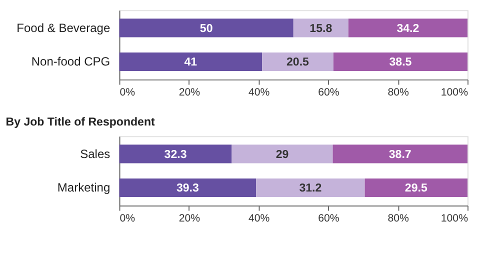 This screenshot has height=270, width=480. Describe the element at coordinates (400, 154) in the screenshot. I see `data-label: 38.7` at that location.